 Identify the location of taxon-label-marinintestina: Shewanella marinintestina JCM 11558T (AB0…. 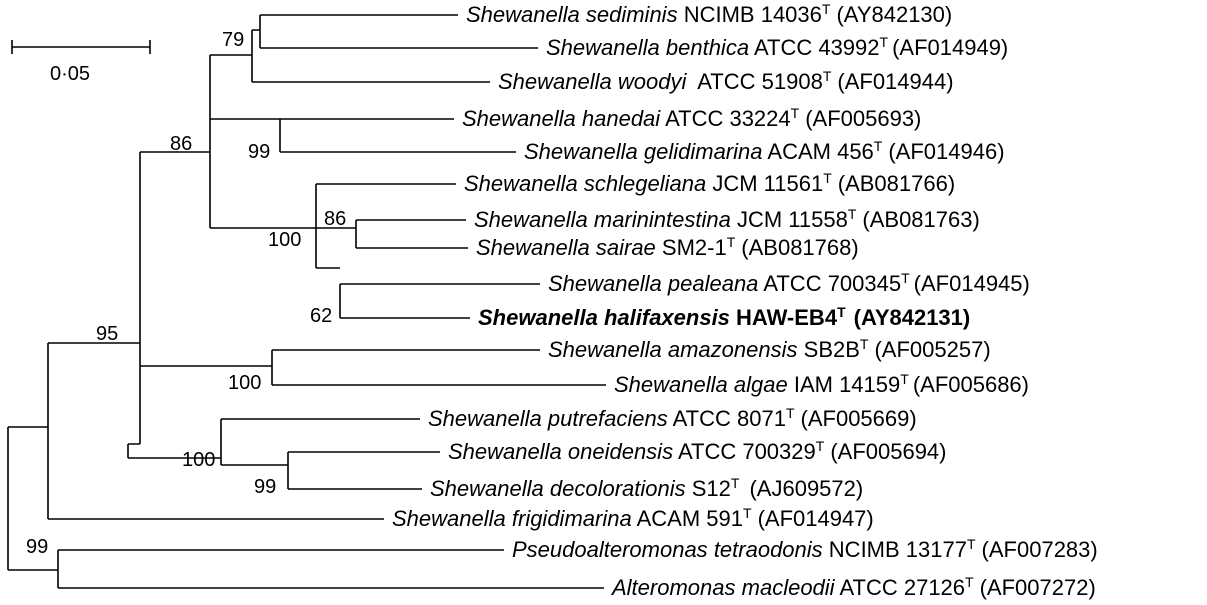
(727, 219).